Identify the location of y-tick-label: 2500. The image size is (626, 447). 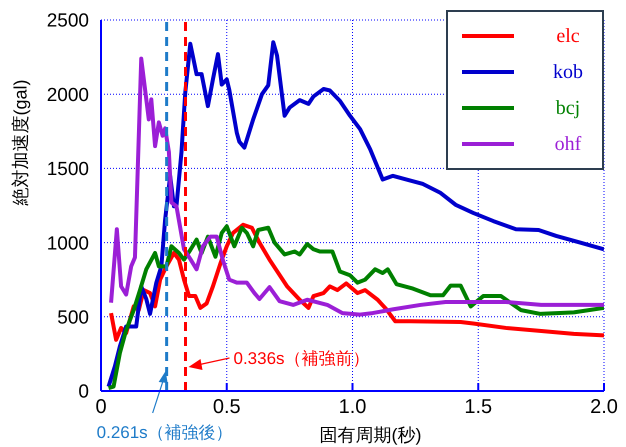
(67, 21).